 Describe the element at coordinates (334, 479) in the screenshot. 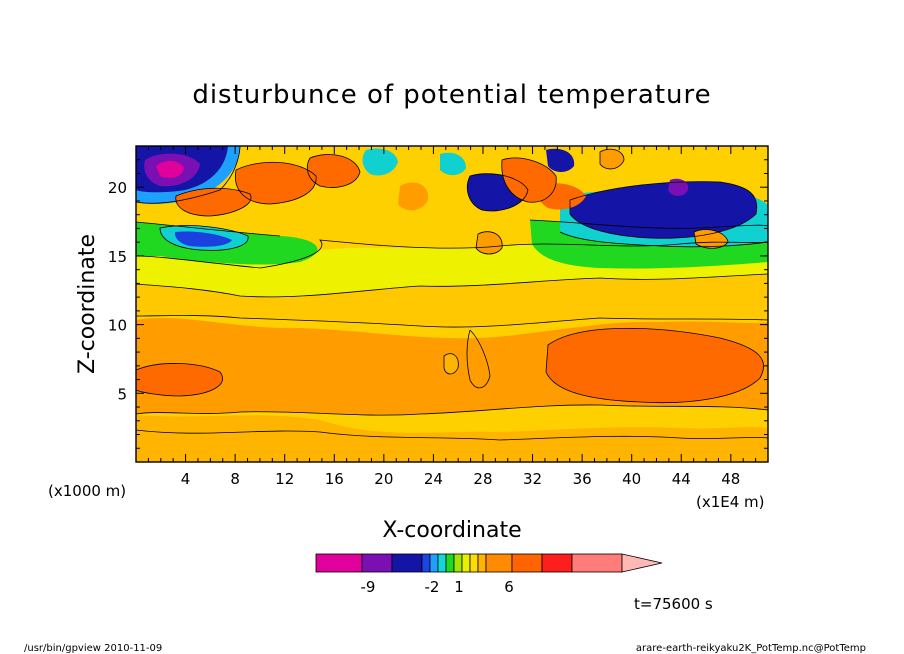

I see `x-tick-label: 16` at that location.